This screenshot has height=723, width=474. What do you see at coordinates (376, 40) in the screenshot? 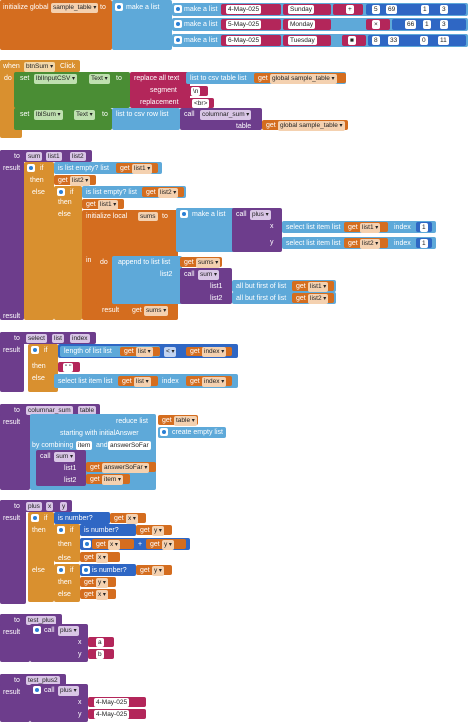
I see `num-a: 8` at bounding box center [376, 40].